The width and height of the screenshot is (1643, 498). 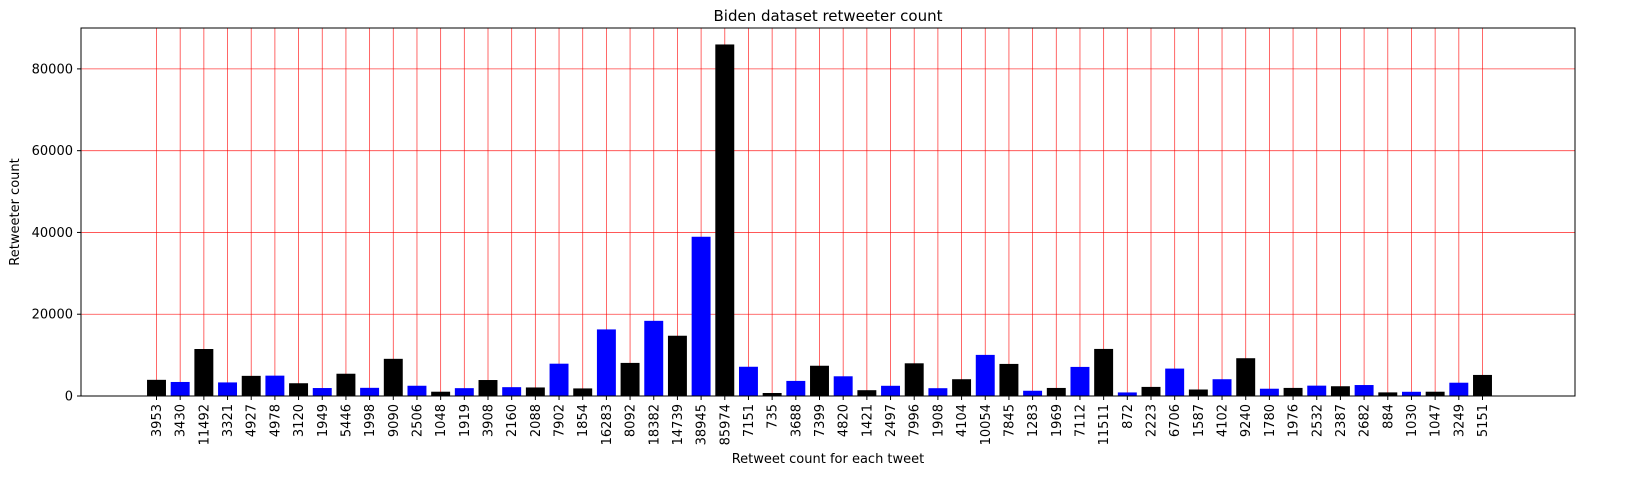 I want to click on x-tick-label: 1030, so click(x=1412, y=420).